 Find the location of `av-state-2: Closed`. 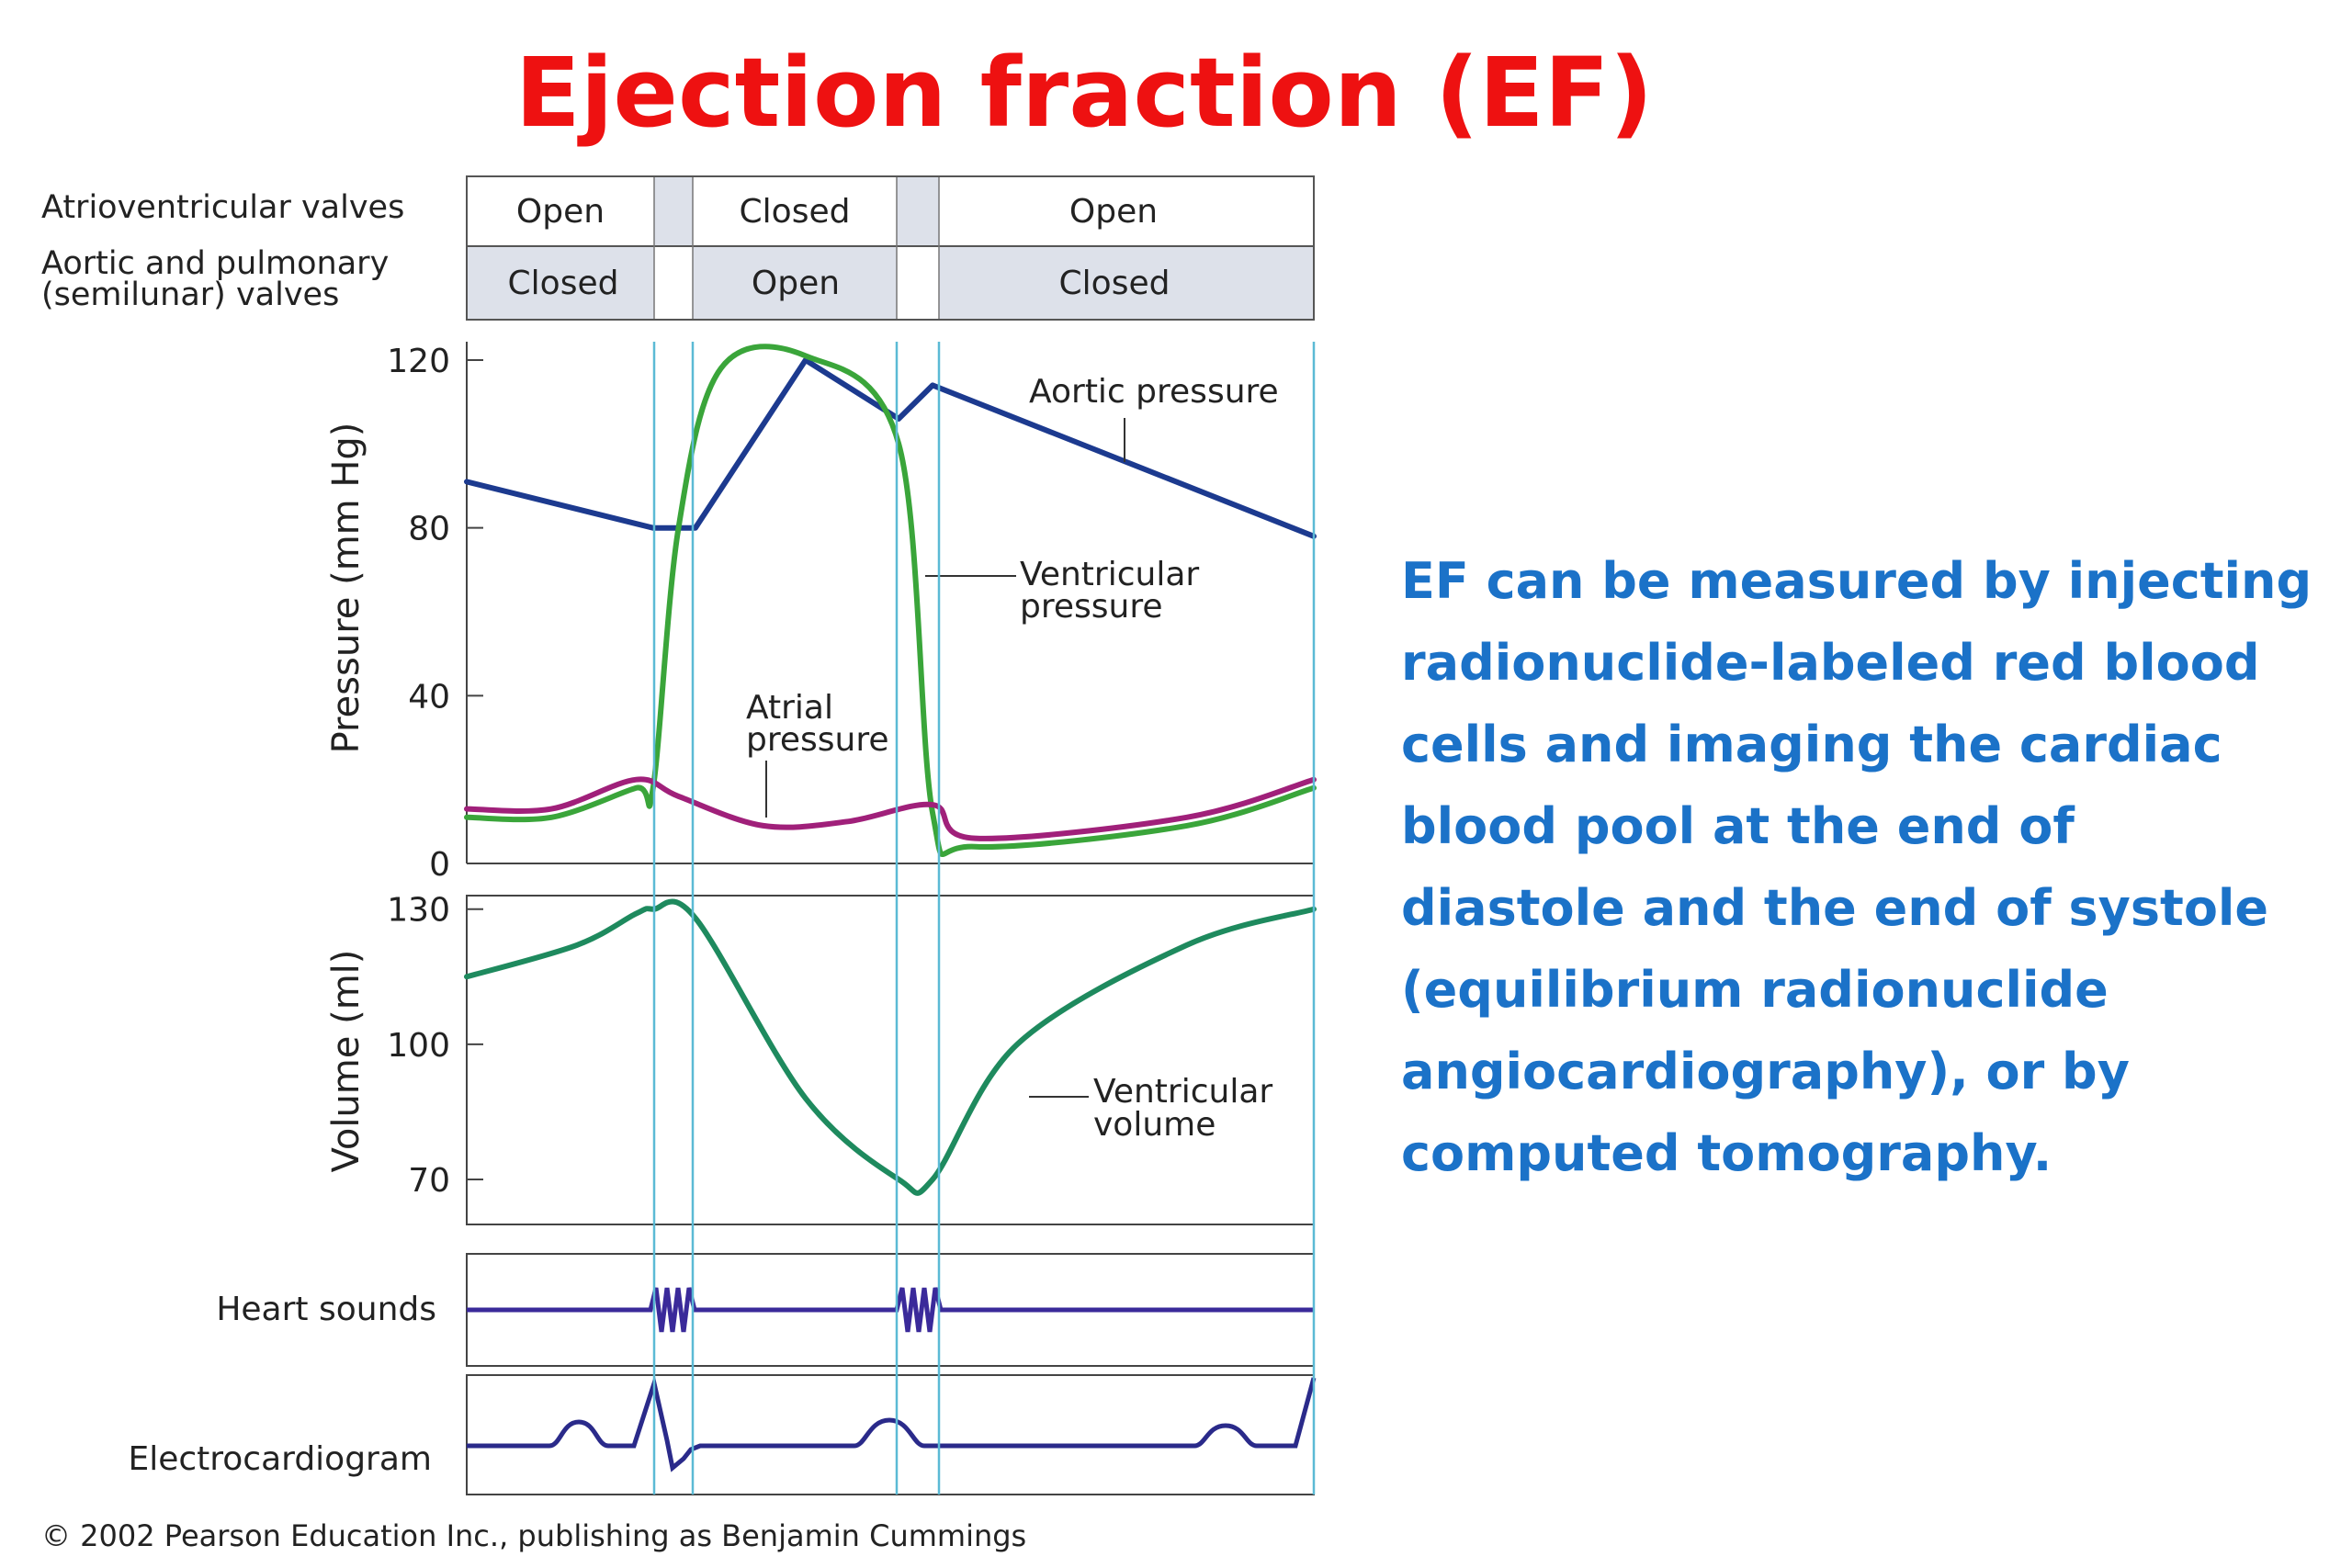

av-state-2: Closed is located at coordinates (795, 212).